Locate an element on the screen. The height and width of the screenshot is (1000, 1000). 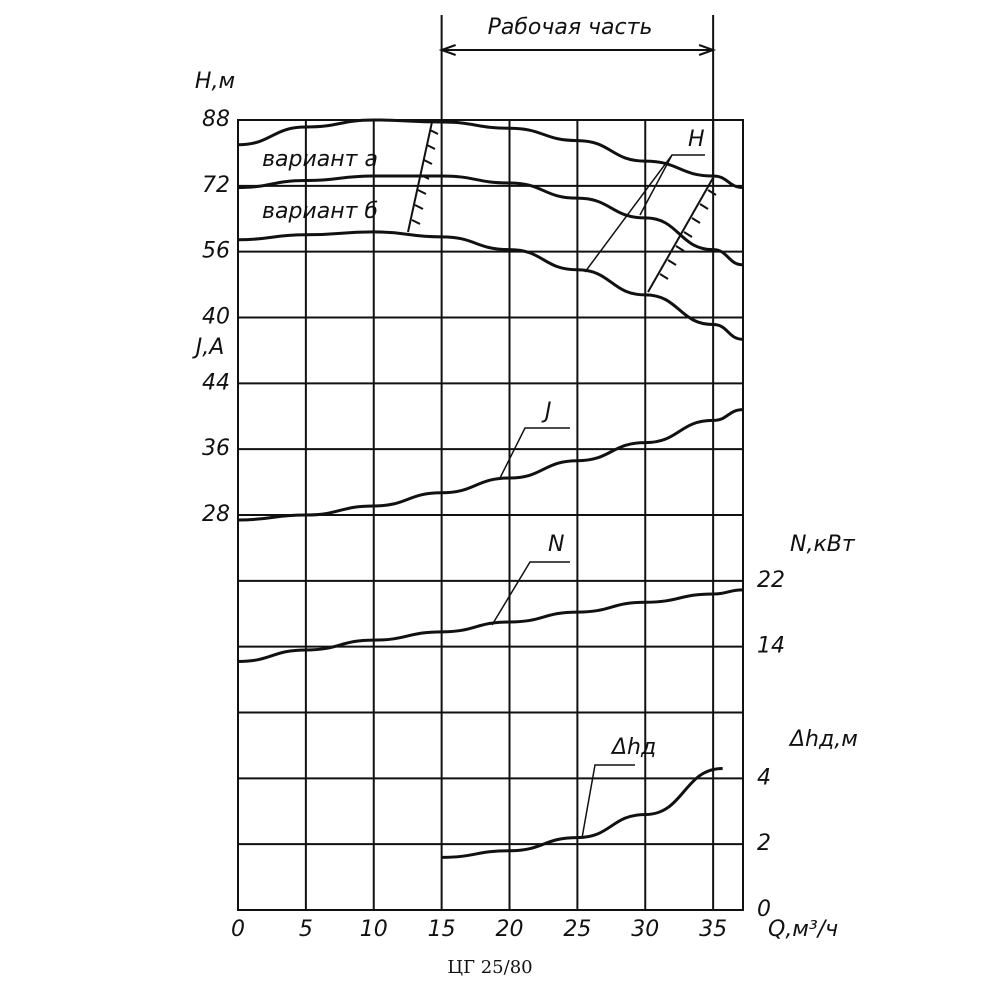
x-tick-label: 15 is located at coordinates (442, 929).